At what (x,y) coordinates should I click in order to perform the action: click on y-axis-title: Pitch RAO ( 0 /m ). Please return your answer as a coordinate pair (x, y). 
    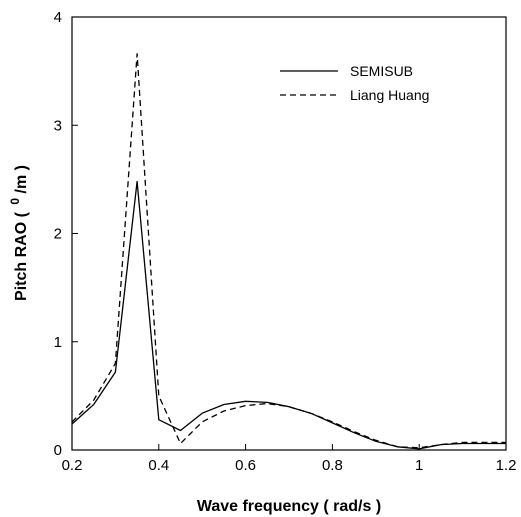
    Looking at the image, I should click on (19, 233).